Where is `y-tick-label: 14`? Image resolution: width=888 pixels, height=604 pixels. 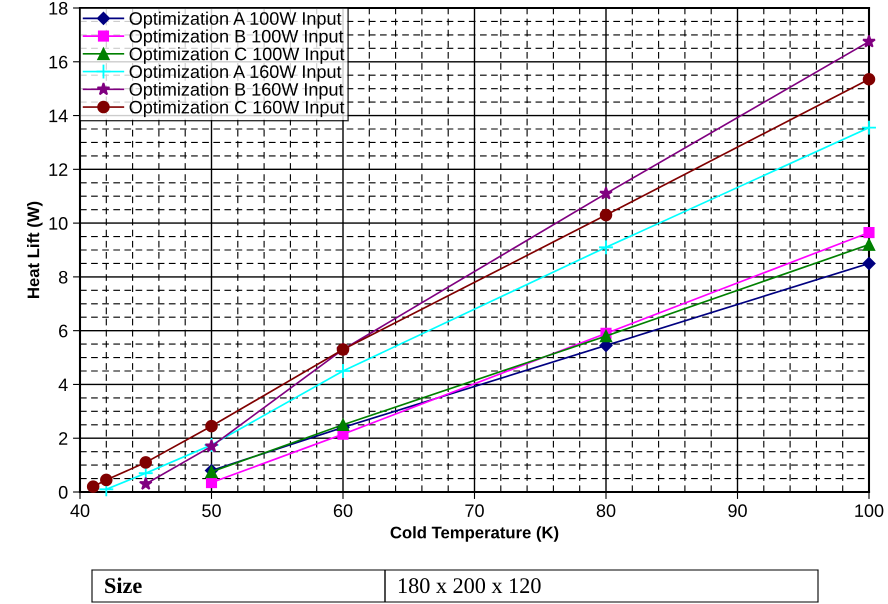
y-tick-label: 14 is located at coordinates (58, 116).